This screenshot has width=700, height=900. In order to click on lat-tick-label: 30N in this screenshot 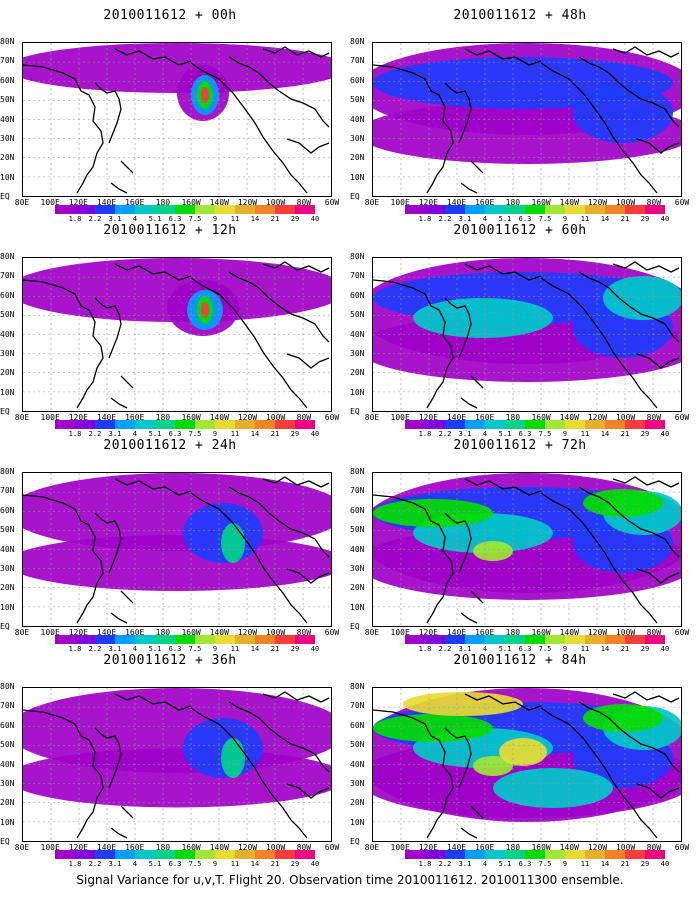, I will do `click(7, 568)`.